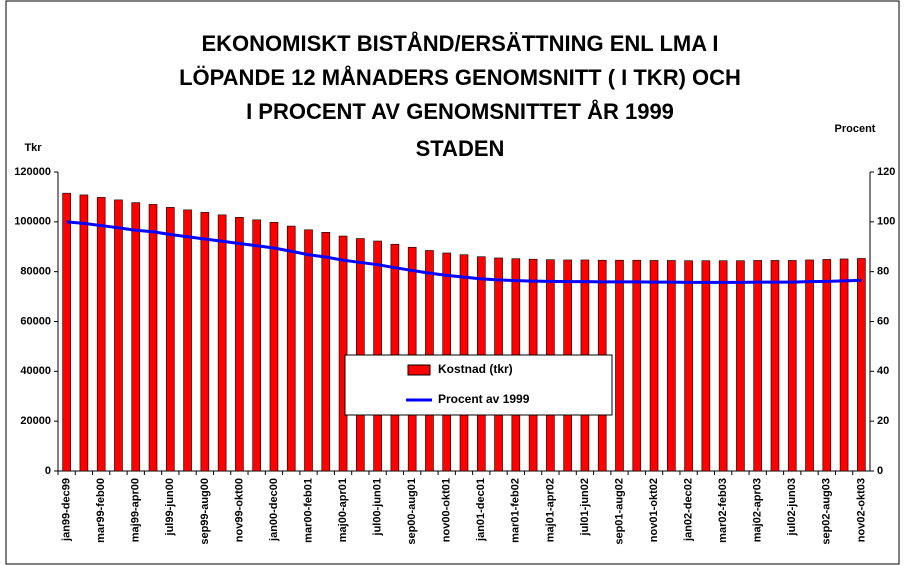 This screenshot has height=565, width=905. I want to click on x-tick-label: nov99-okt00, so click(239, 510).